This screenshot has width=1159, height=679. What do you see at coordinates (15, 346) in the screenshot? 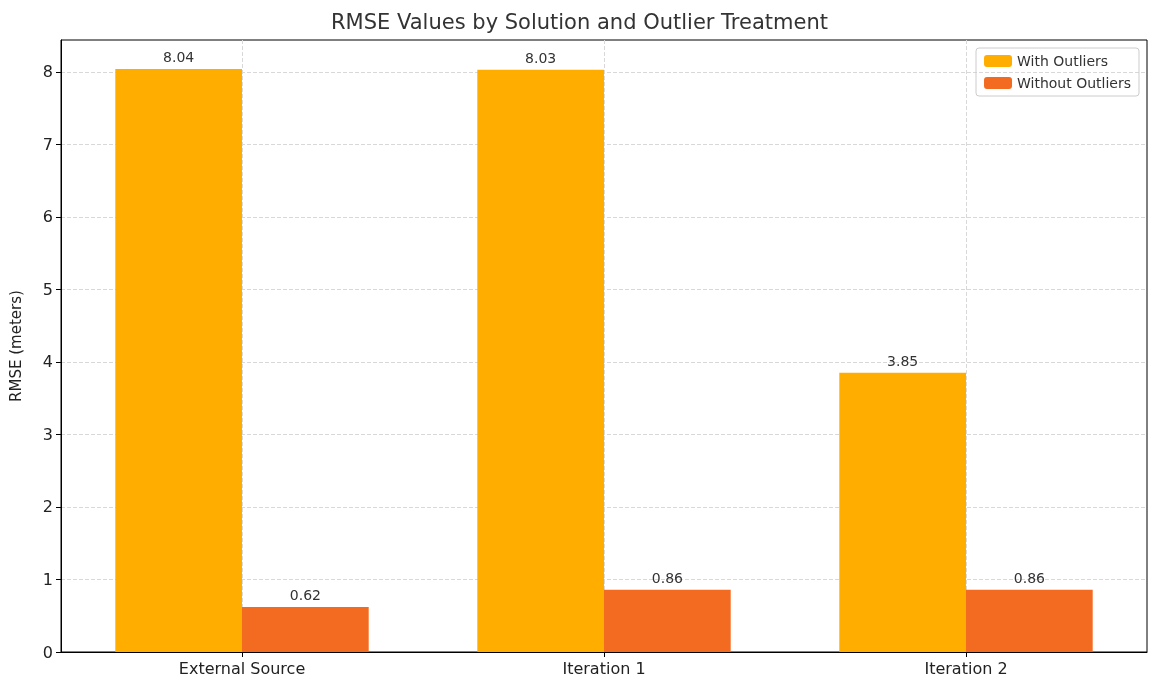
I see `y-axis-title: RMSE (meters)` at bounding box center [15, 346].